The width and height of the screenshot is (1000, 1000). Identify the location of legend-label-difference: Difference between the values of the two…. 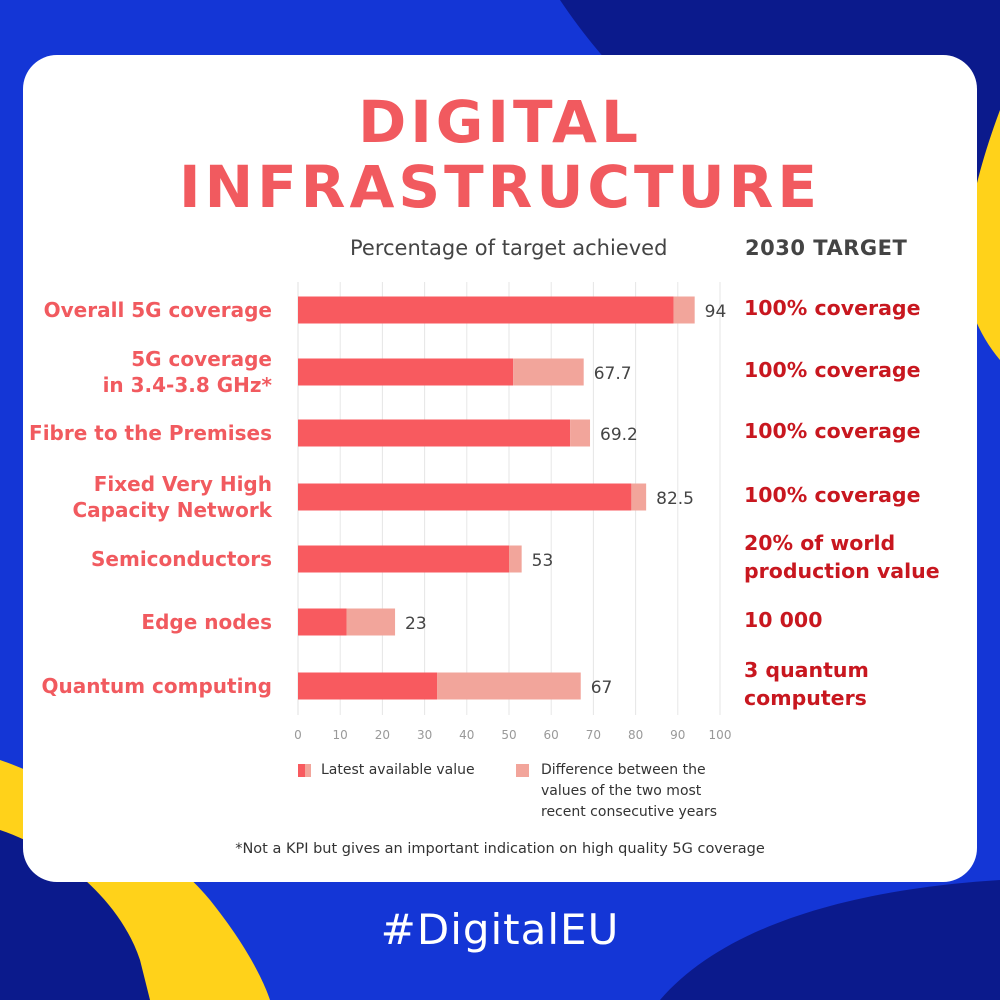
(629, 791).